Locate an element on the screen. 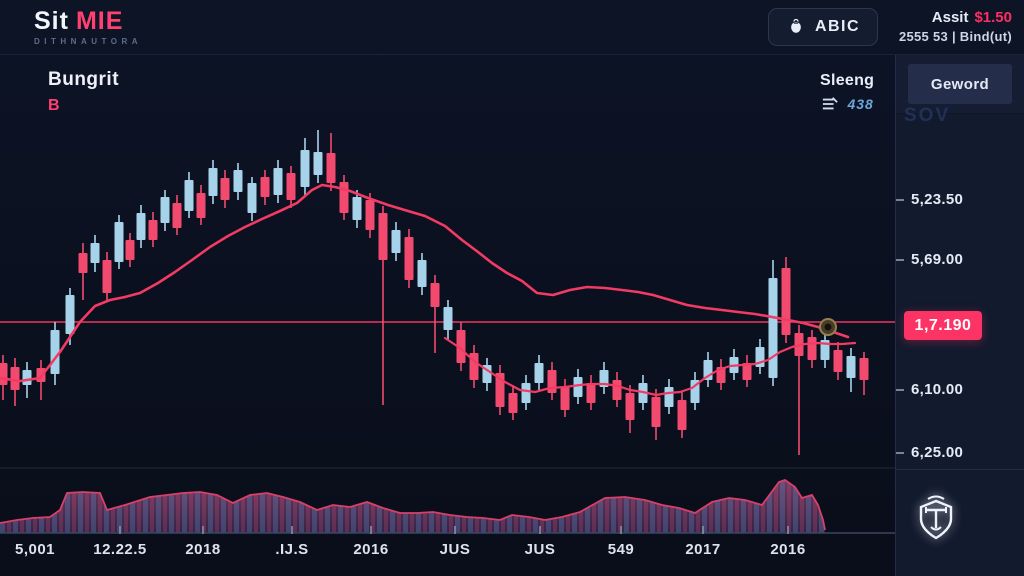 The height and width of the screenshot is (576, 1024). logo-text: Sit MIE is located at coordinates (88, 21).